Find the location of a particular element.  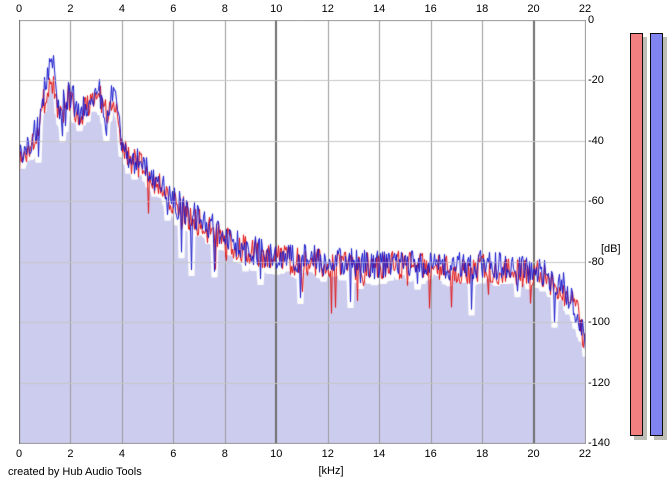

y-axis-tick: -140 is located at coordinates (599, 443).